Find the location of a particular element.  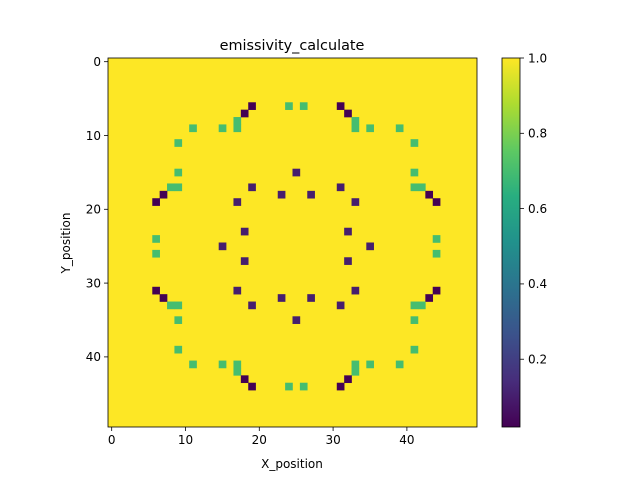

x-axis-ticks: 0 10 20 30 40 is located at coordinates (261, 437).